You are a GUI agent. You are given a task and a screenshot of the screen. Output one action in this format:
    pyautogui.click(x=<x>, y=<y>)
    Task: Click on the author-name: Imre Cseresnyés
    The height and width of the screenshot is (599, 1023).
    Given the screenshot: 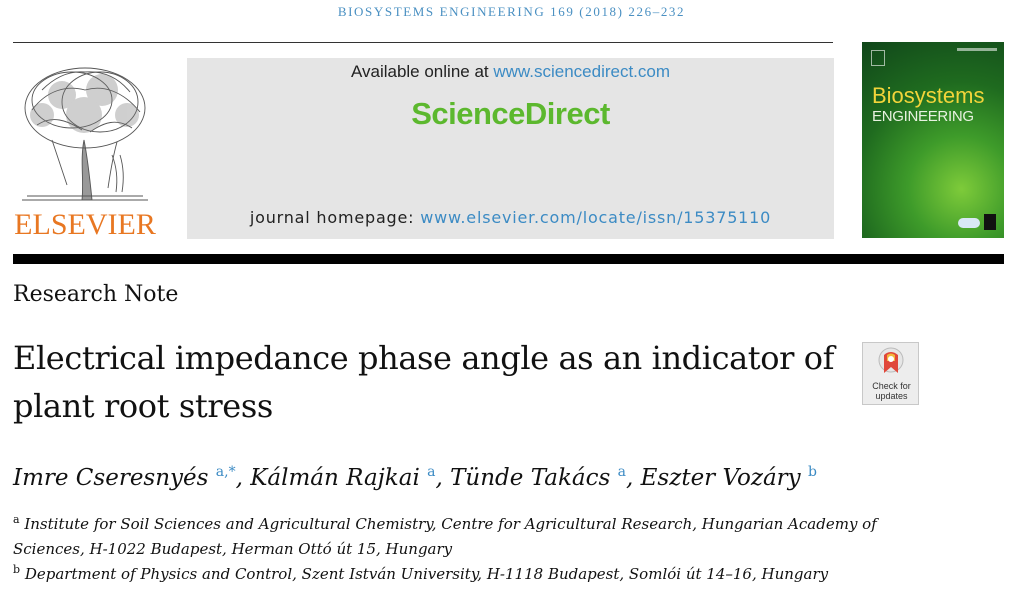 What is the action you would take?
    pyautogui.click(x=111, y=478)
    